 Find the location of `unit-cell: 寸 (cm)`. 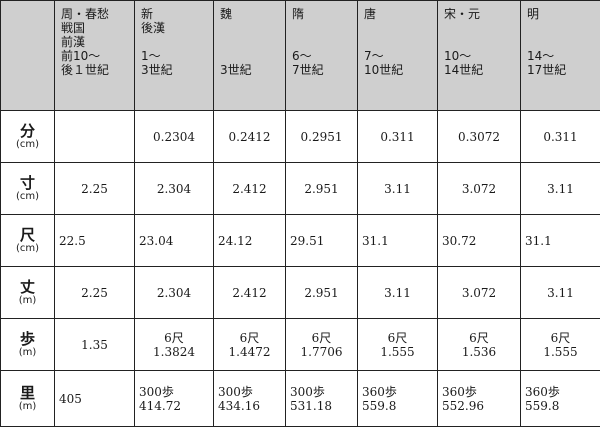

unit-cell: 寸 (cm) is located at coordinates (28, 189).